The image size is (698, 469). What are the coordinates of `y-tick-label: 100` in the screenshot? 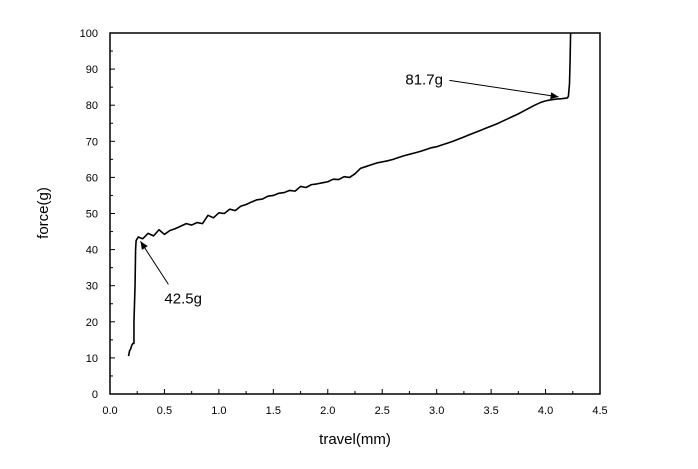 It's located at (89, 34).